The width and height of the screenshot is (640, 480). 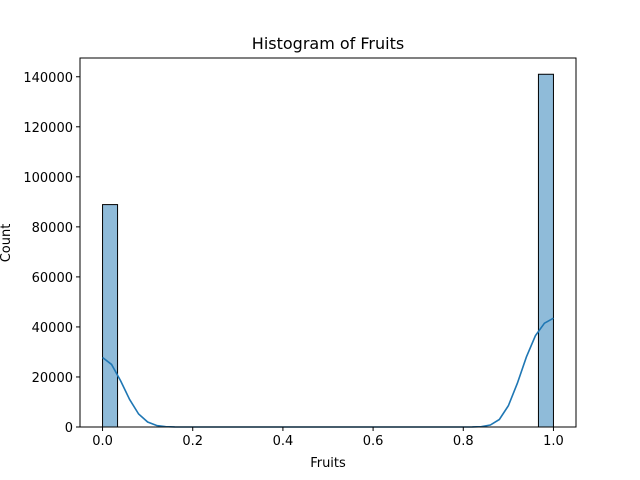 What do you see at coordinates (283, 441) in the screenshot?
I see `x-tick-label: 0.4` at bounding box center [283, 441].